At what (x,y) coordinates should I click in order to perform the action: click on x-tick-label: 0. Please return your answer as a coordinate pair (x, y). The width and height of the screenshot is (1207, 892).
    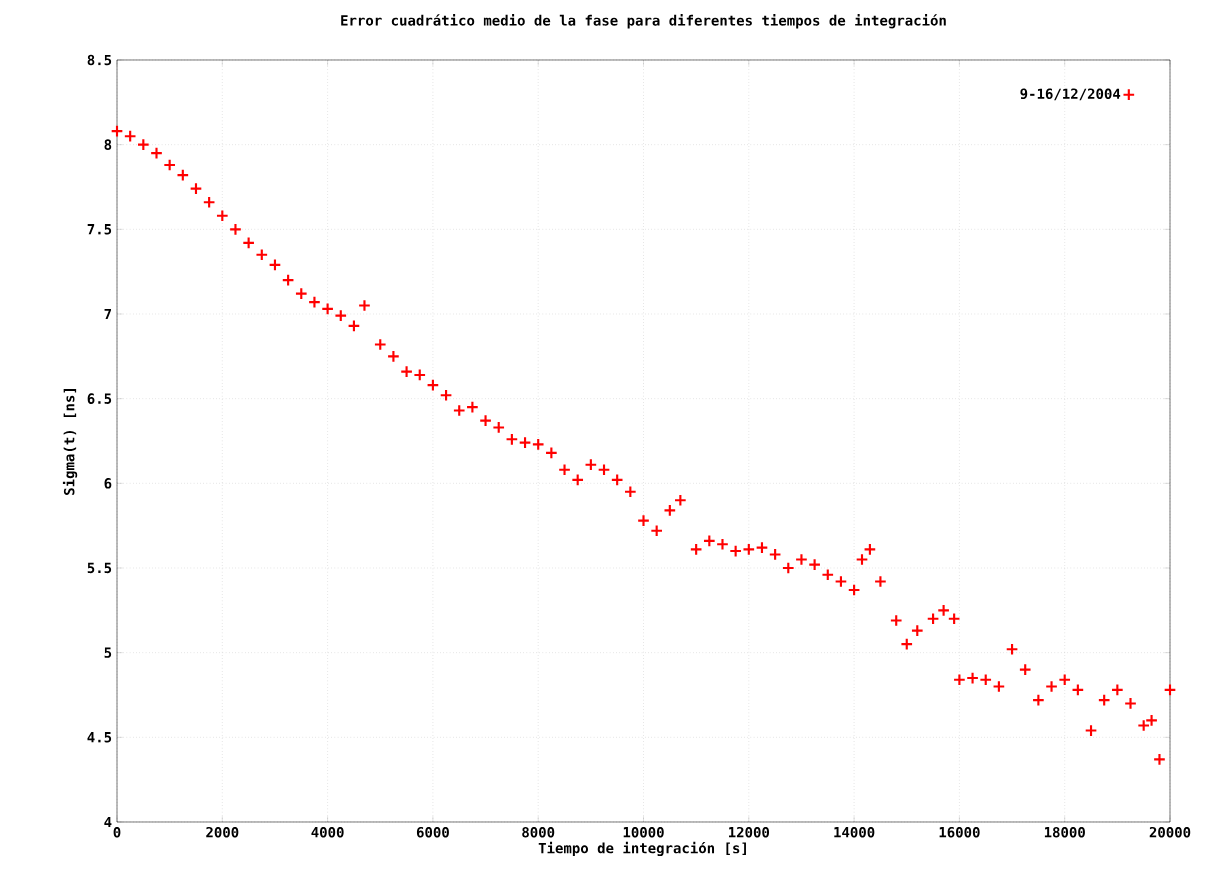
    Looking at the image, I should click on (117, 832).